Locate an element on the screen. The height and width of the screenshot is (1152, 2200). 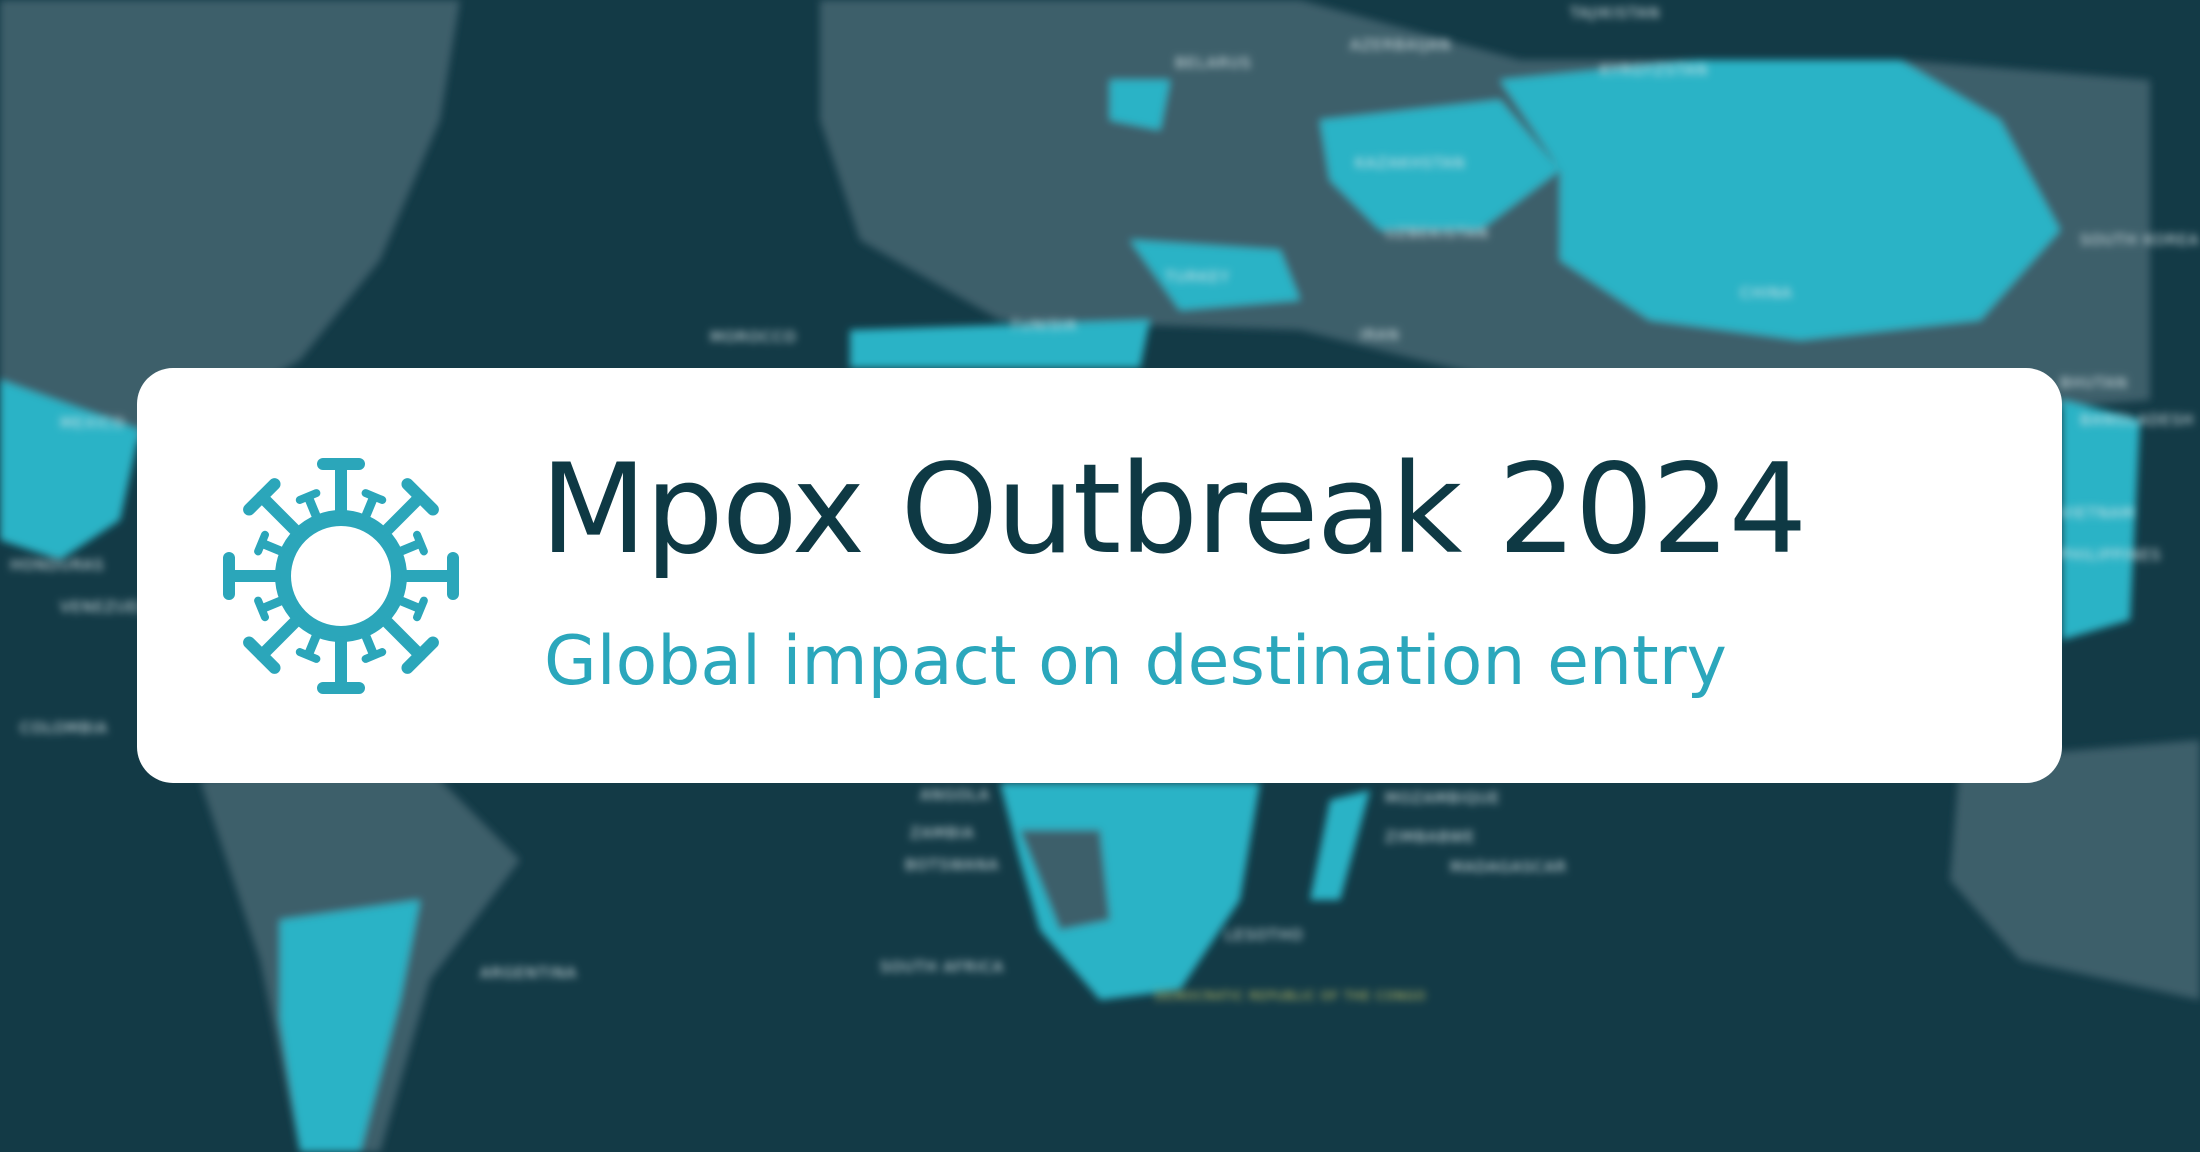
map-label: PHILIPPINES is located at coordinates (2110, 555).